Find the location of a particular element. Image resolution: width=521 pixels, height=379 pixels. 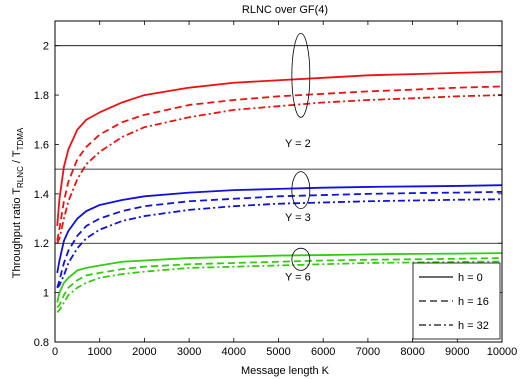

legend-label: h = 32 is located at coordinates (473, 326).